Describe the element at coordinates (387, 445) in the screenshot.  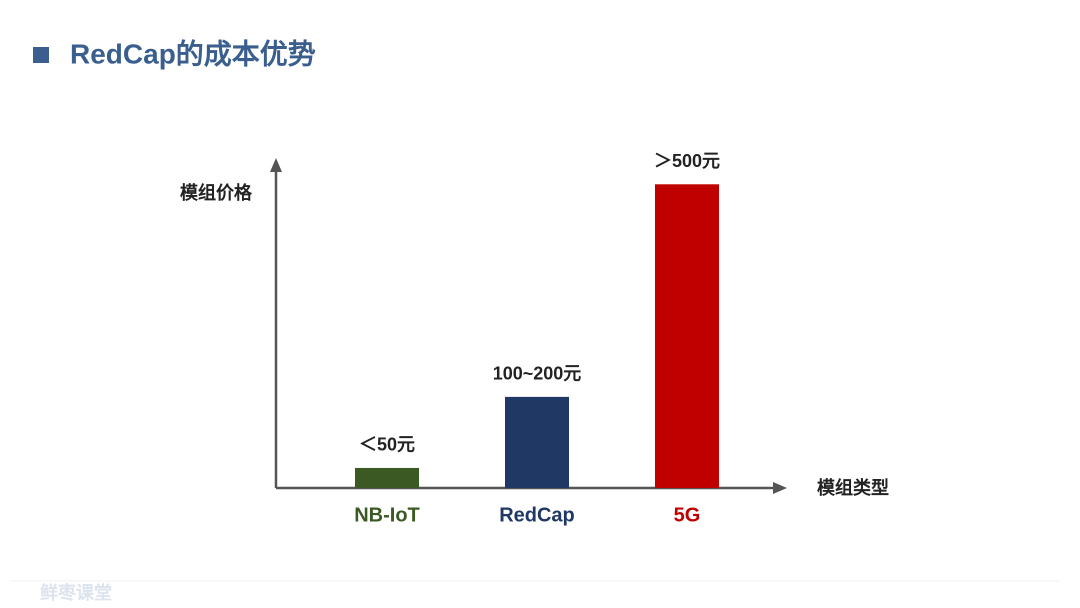
I see `value-label: ＜50元` at that location.